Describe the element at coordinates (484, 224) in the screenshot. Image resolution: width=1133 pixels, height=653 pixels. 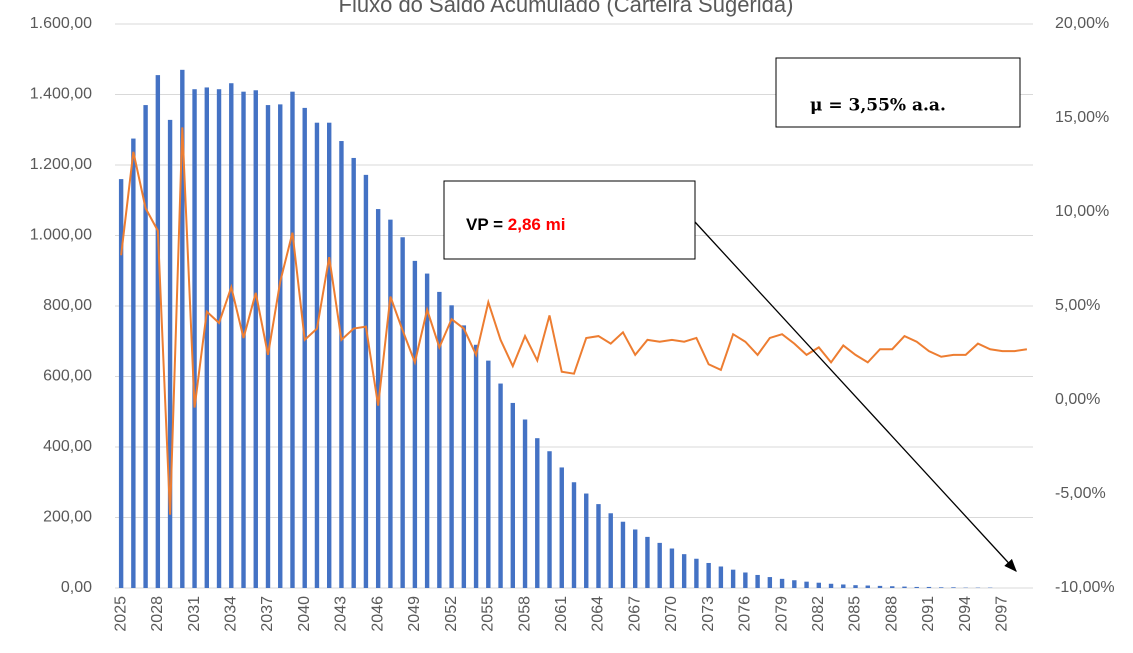
I see `vp-label: VP =` at that location.